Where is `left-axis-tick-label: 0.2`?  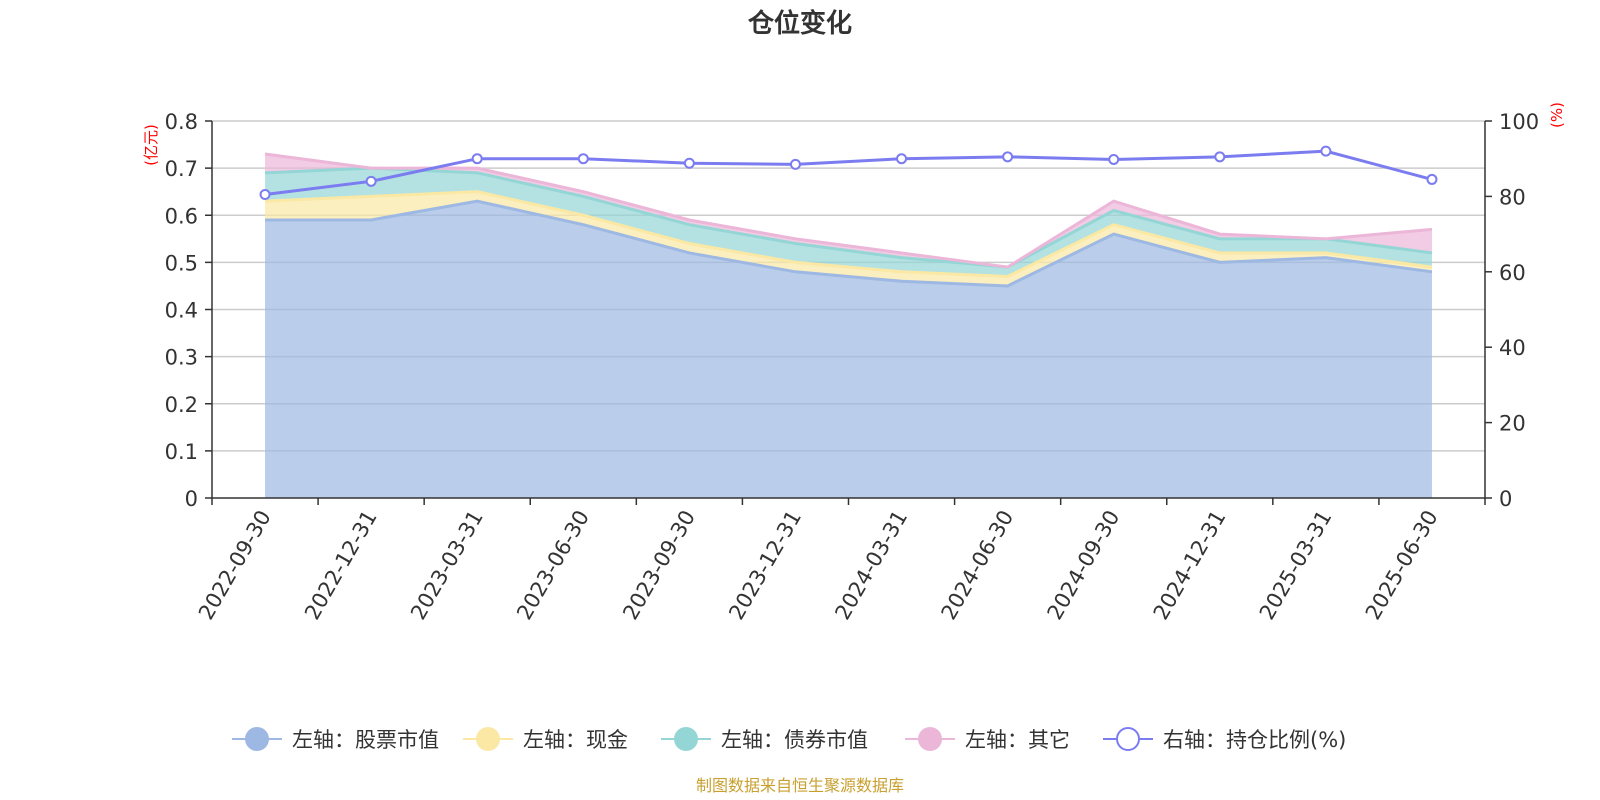 left-axis-tick-label: 0.2 is located at coordinates (181, 405).